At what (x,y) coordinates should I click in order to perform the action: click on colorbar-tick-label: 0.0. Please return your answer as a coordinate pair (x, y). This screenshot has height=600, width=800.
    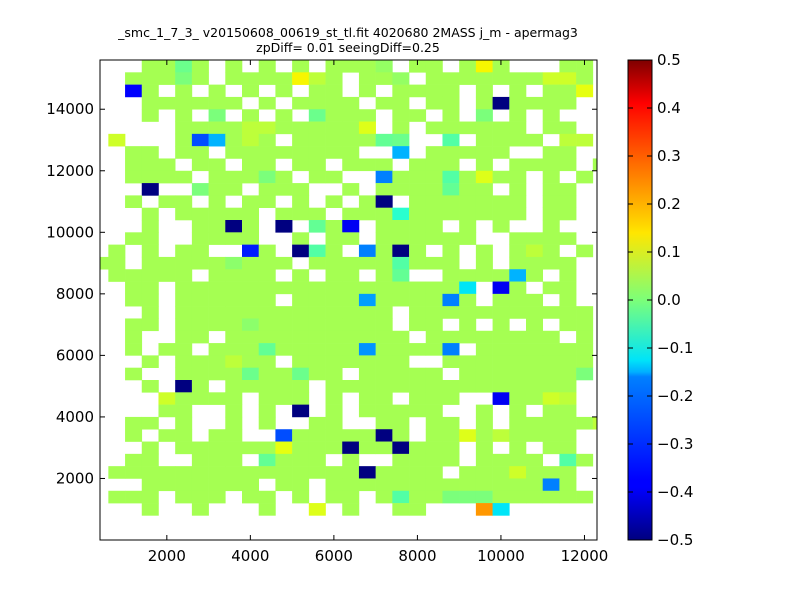
    Looking at the image, I should click on (669, 300).